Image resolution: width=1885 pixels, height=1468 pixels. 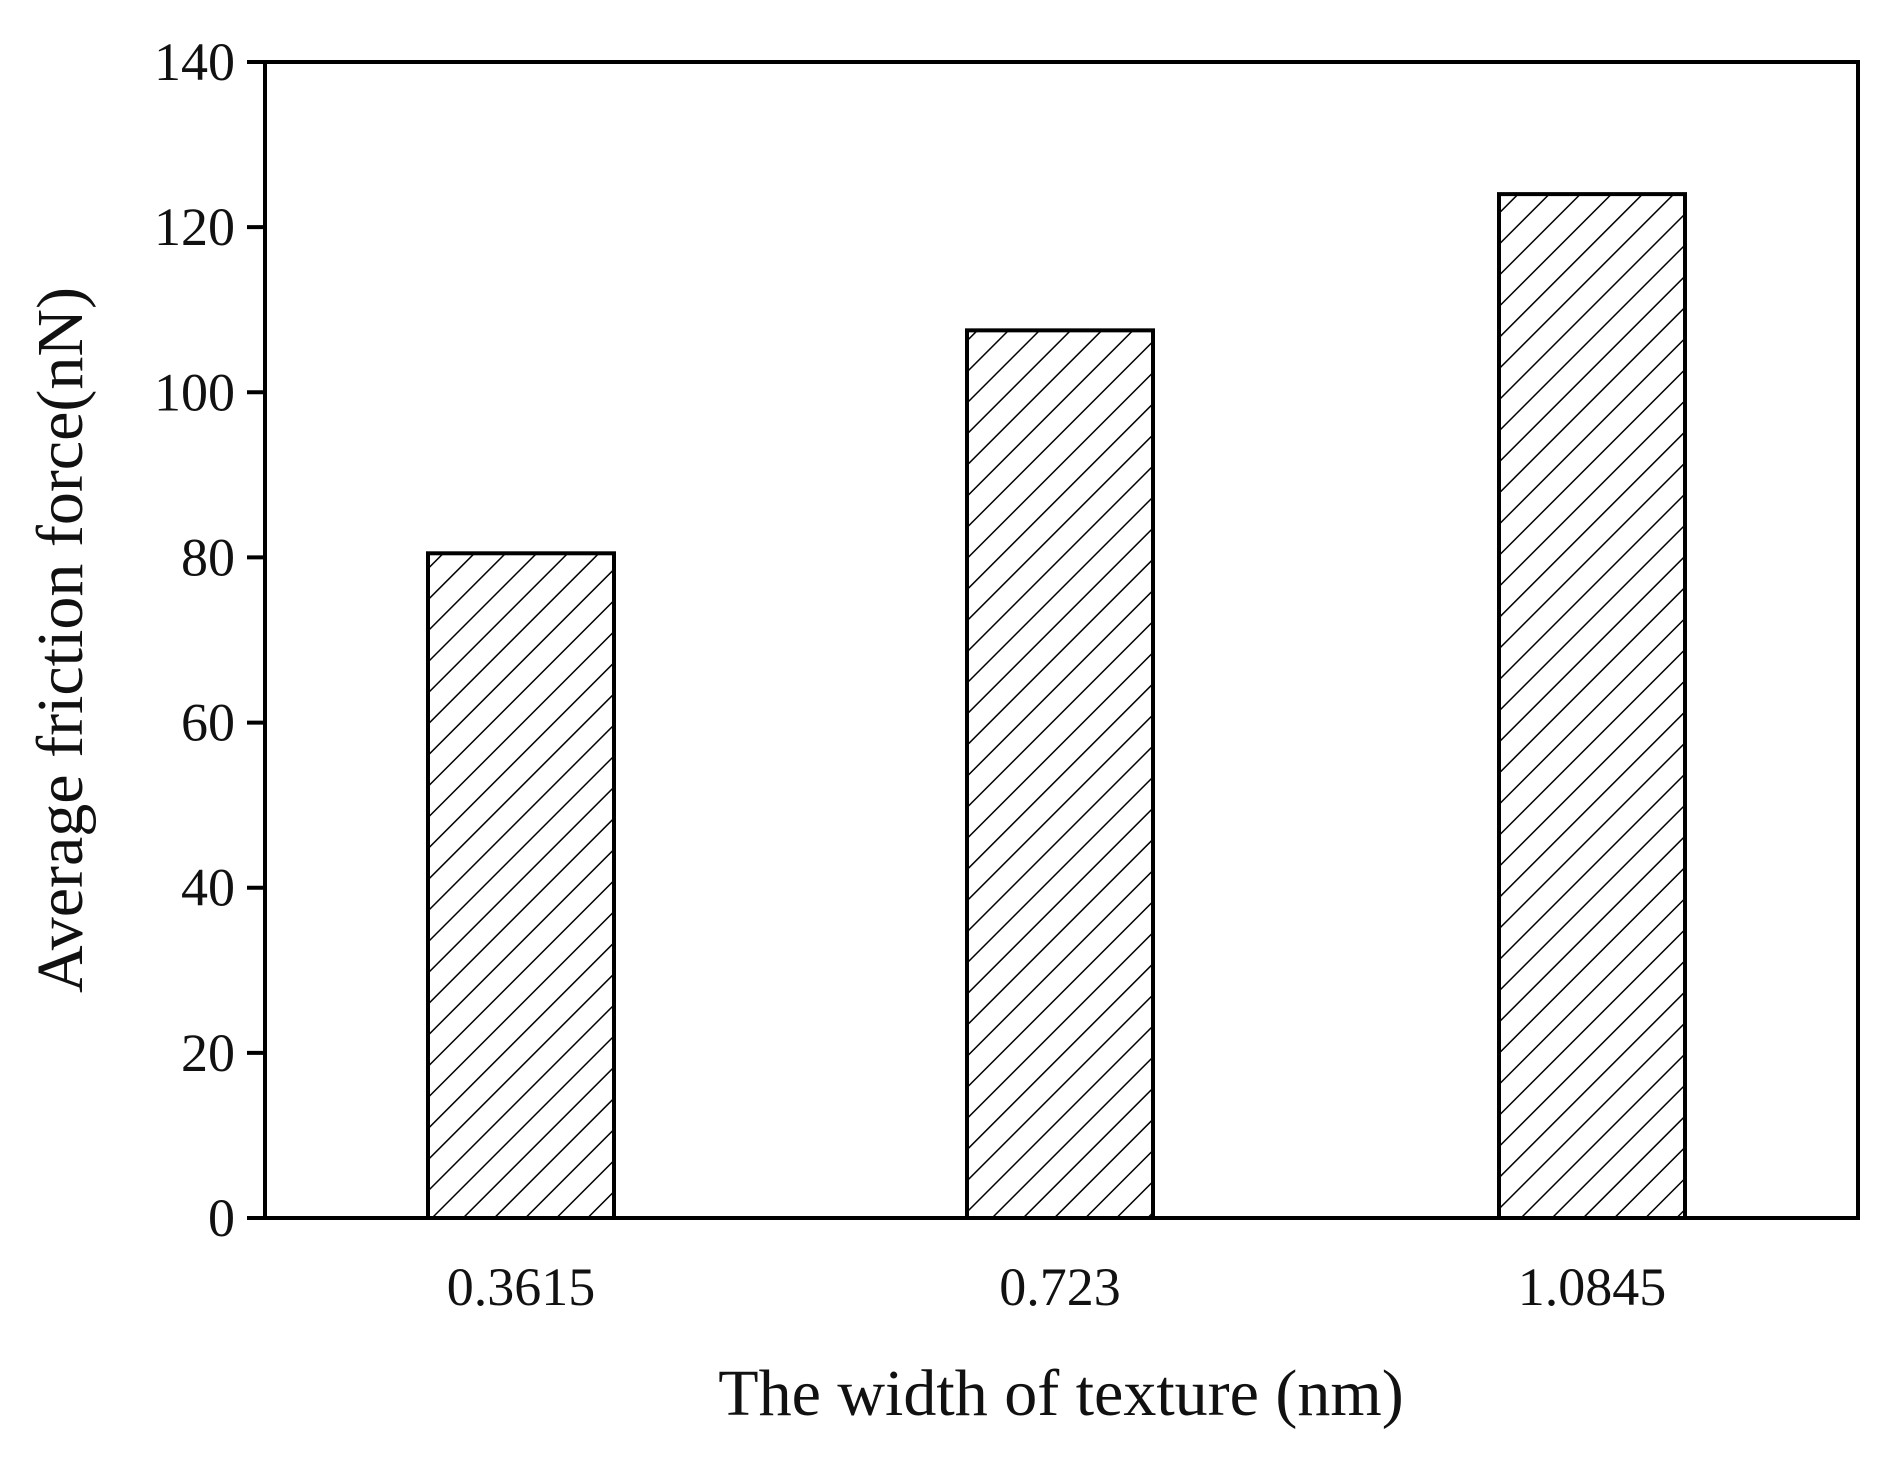 What do you see at coordinates (1592, 1287) in the screenshot?
I see `x-tick-label: 1.0845` at bounding box center [1592, 1287].